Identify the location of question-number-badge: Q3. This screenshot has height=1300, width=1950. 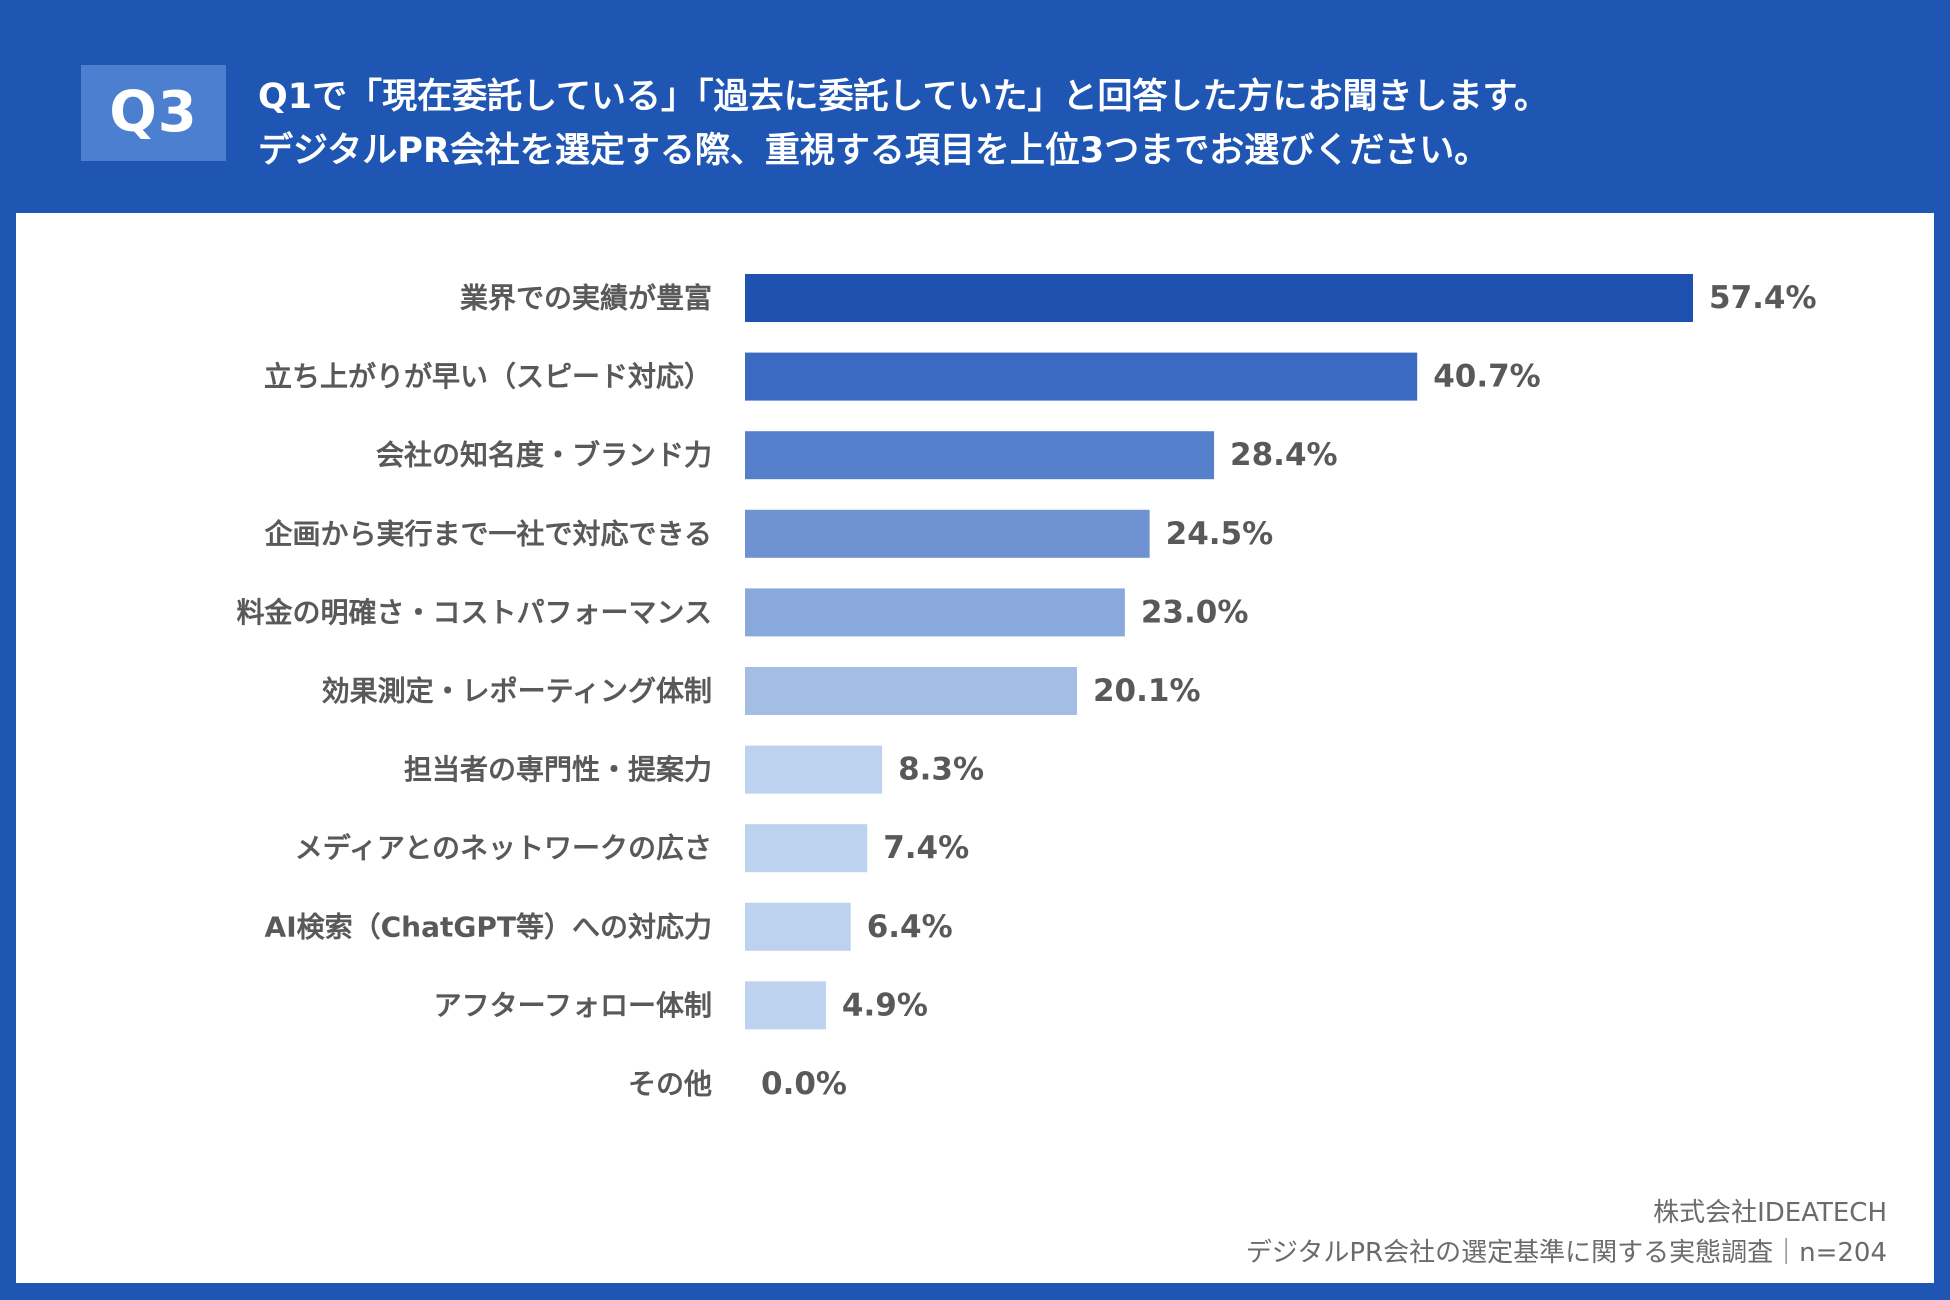
(153, 113).